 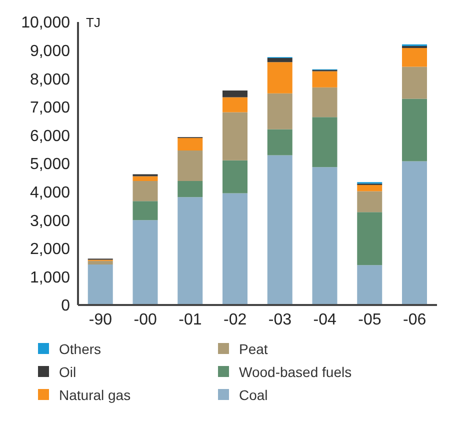 I want to click on x-tick-label: -01, so click(x=190, y=319).